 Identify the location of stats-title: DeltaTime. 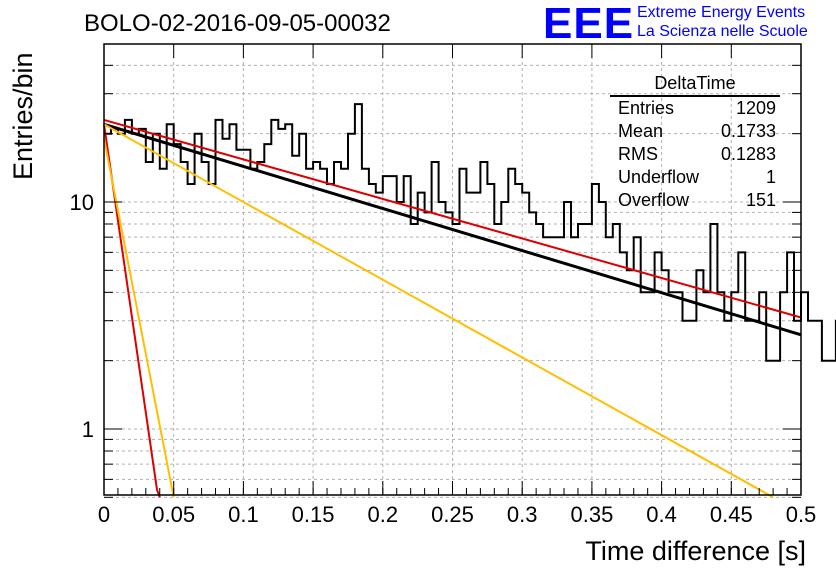
(695, 84).